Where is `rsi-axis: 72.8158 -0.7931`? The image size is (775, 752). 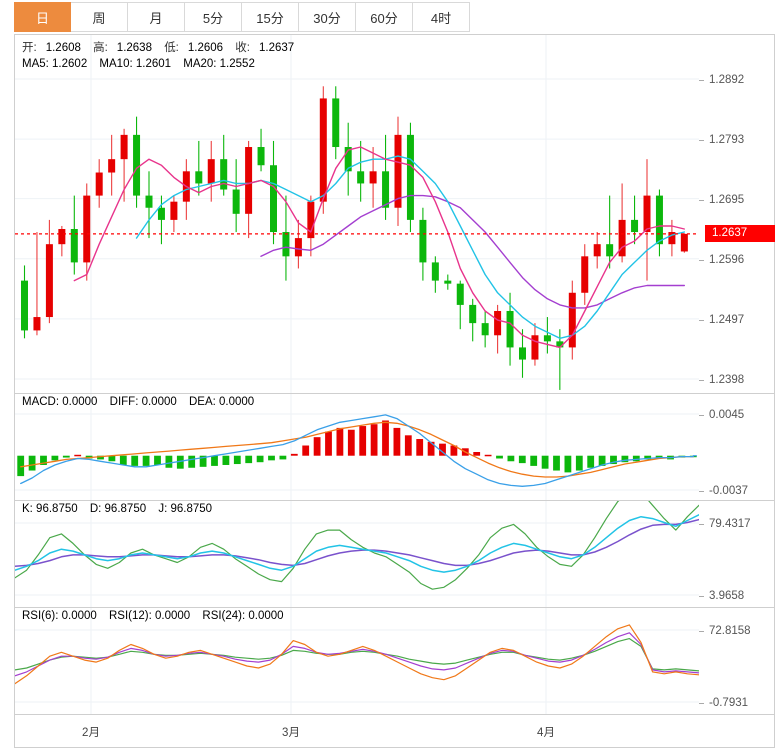 rsi-axis: 72.8158 -0.7931 is located at coordinates (737, 661).